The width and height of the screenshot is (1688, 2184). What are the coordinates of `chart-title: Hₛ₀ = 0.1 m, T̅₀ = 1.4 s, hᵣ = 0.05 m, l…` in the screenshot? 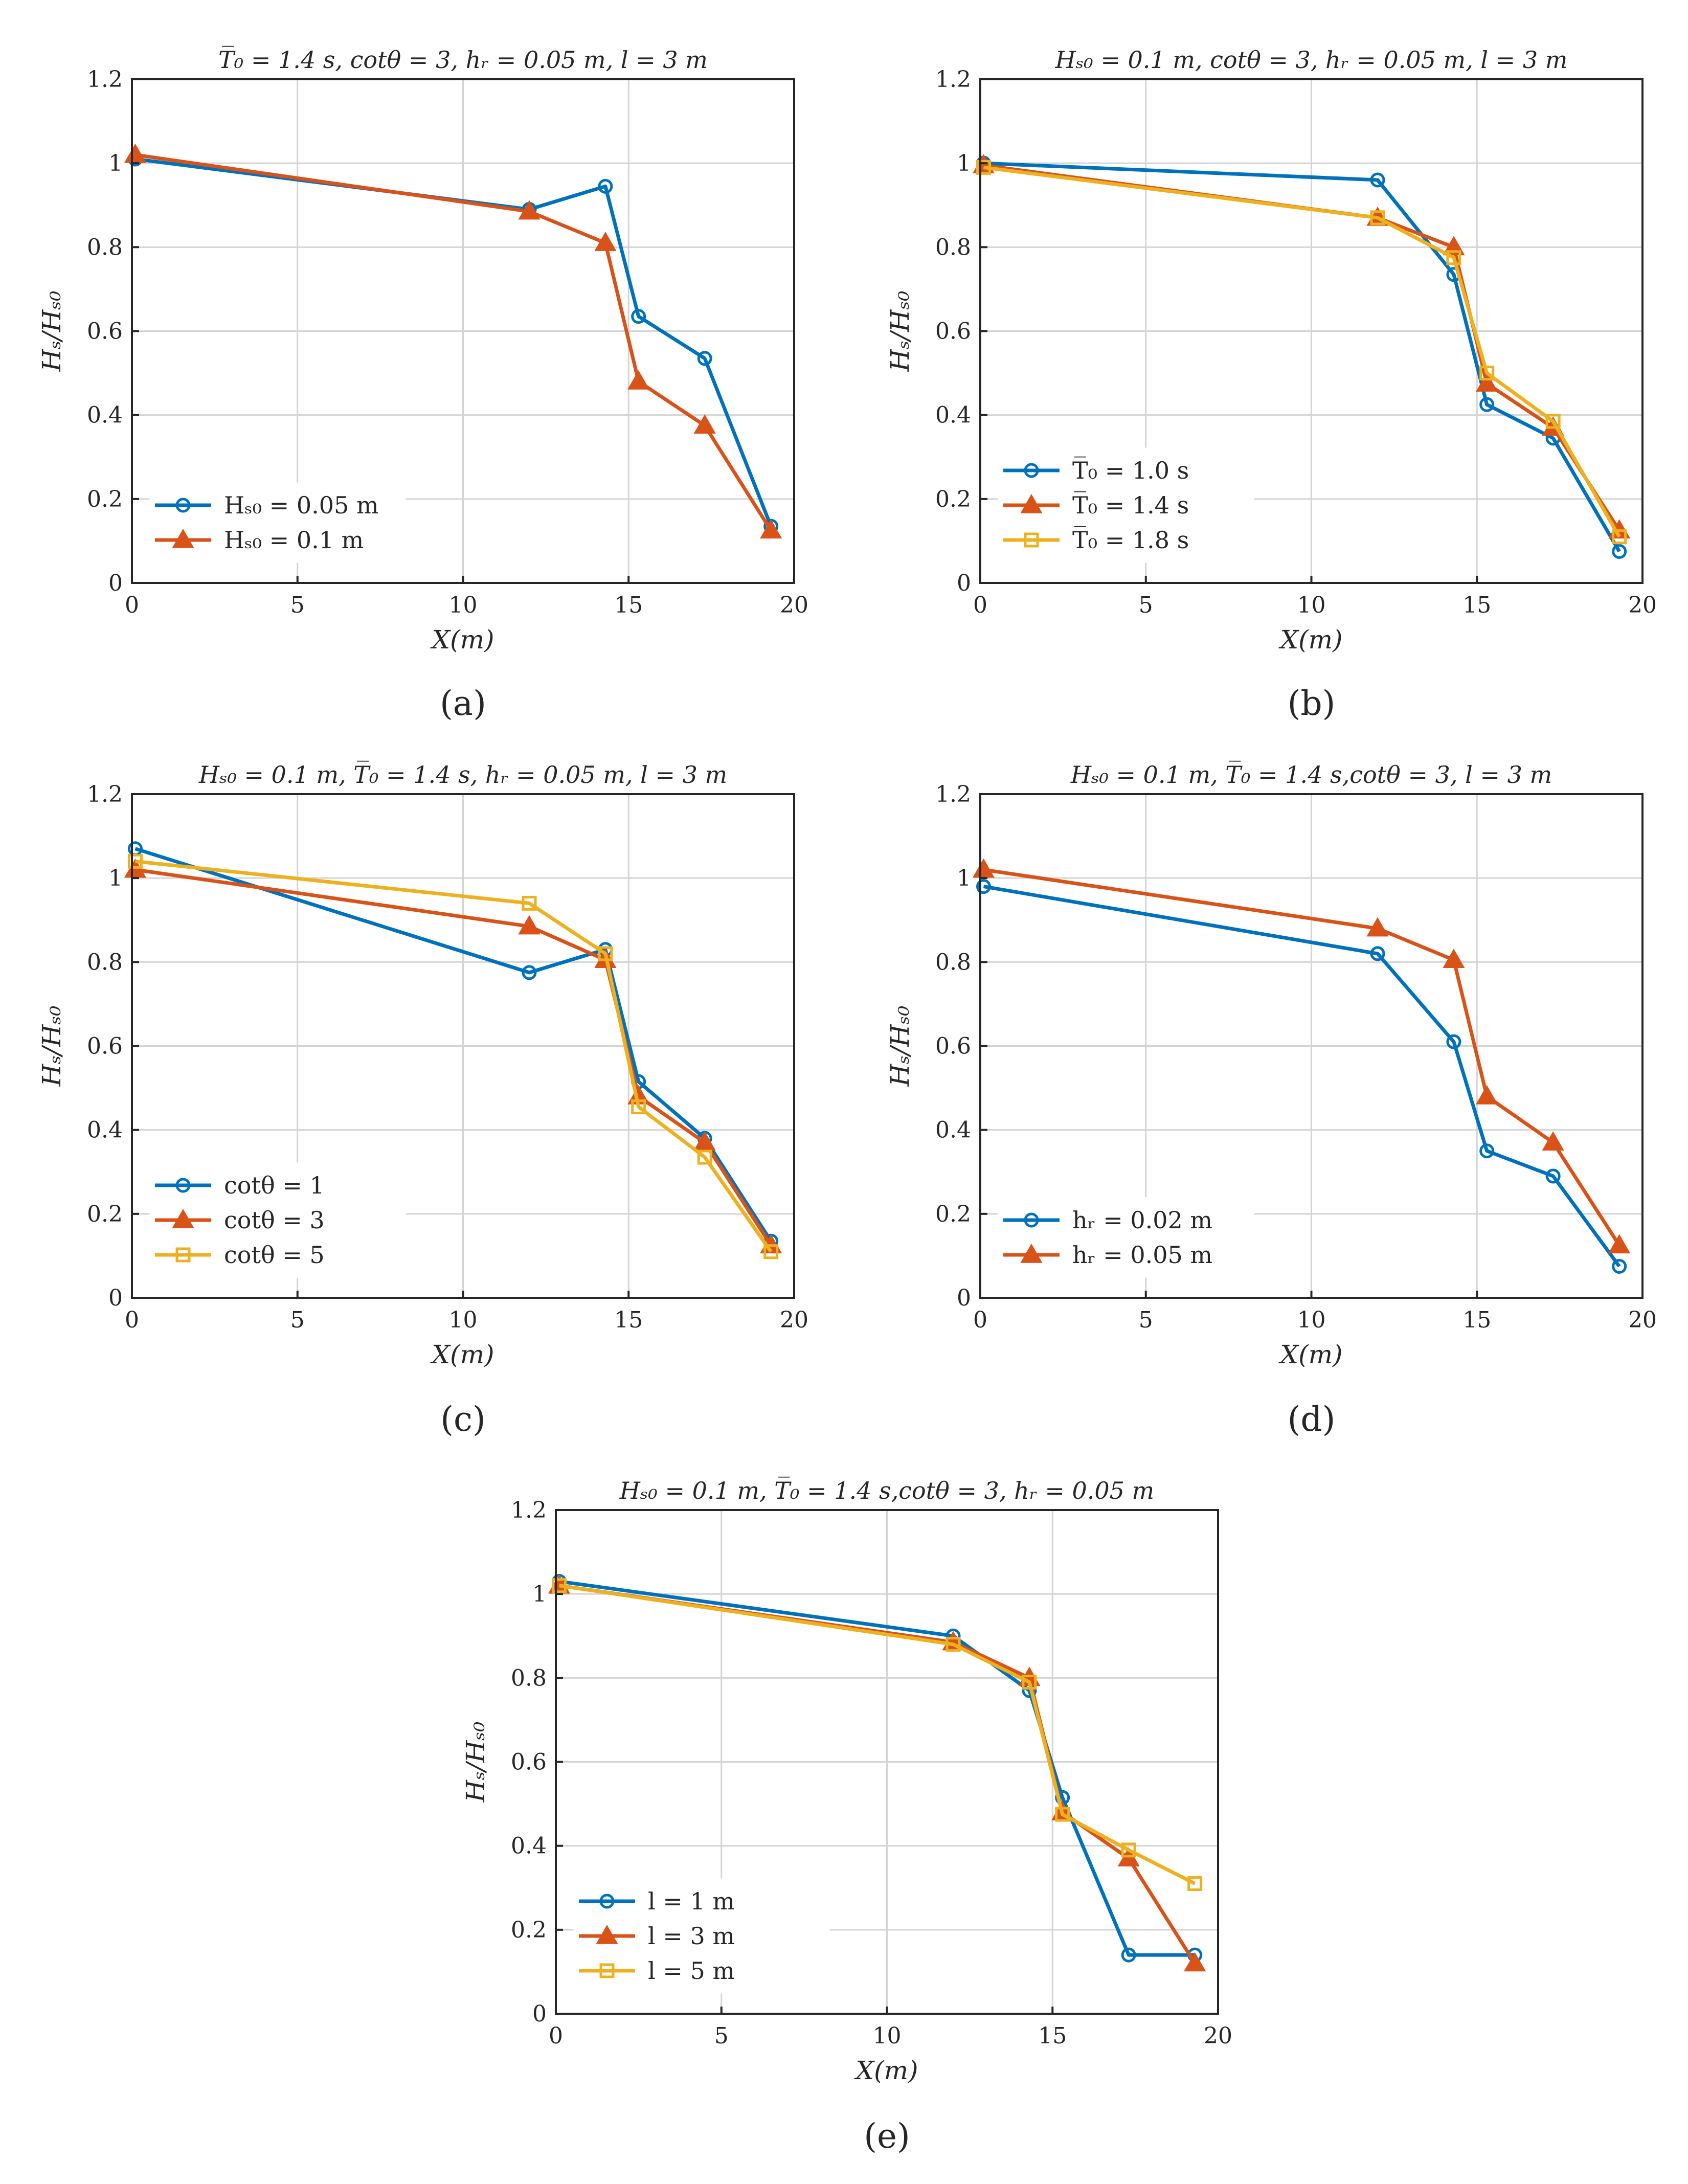 It's located at (463, 774).